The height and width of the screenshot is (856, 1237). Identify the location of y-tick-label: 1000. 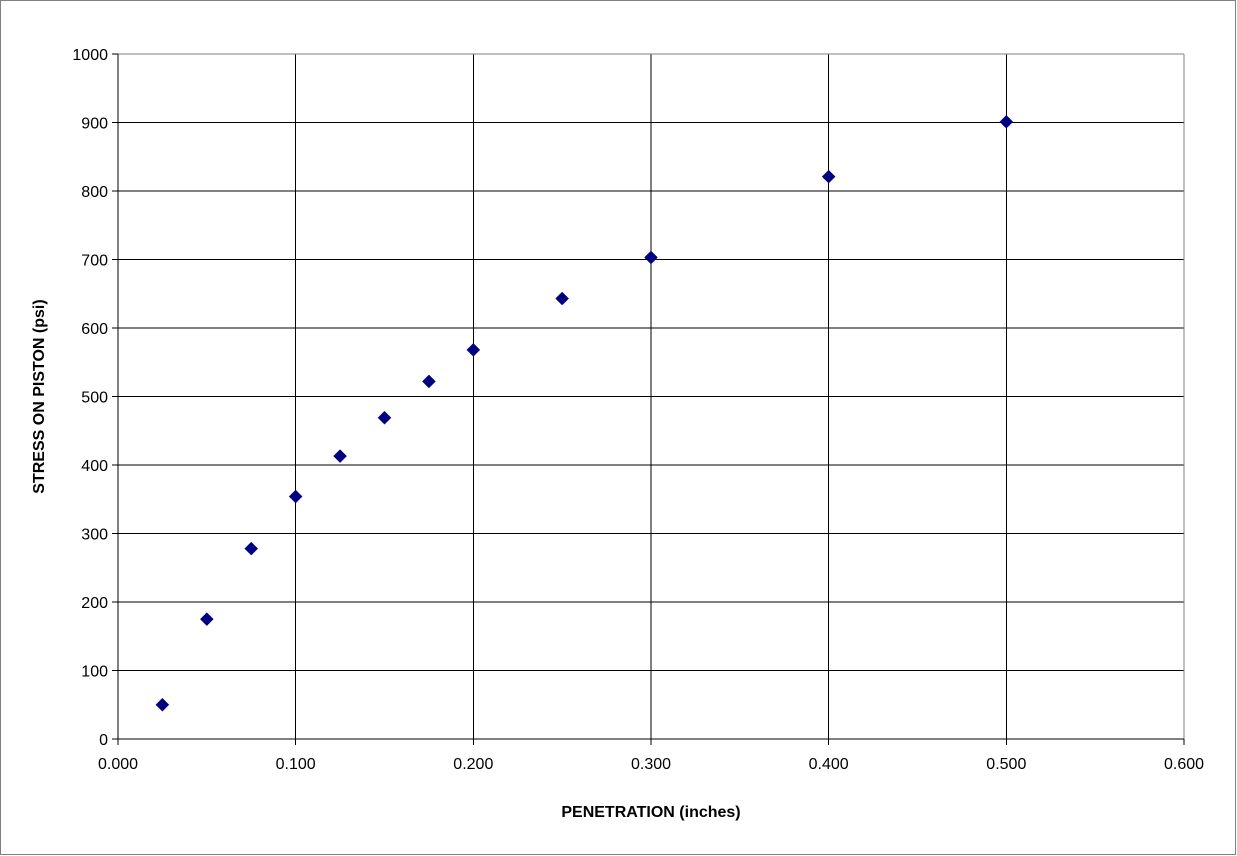
(90, 55).